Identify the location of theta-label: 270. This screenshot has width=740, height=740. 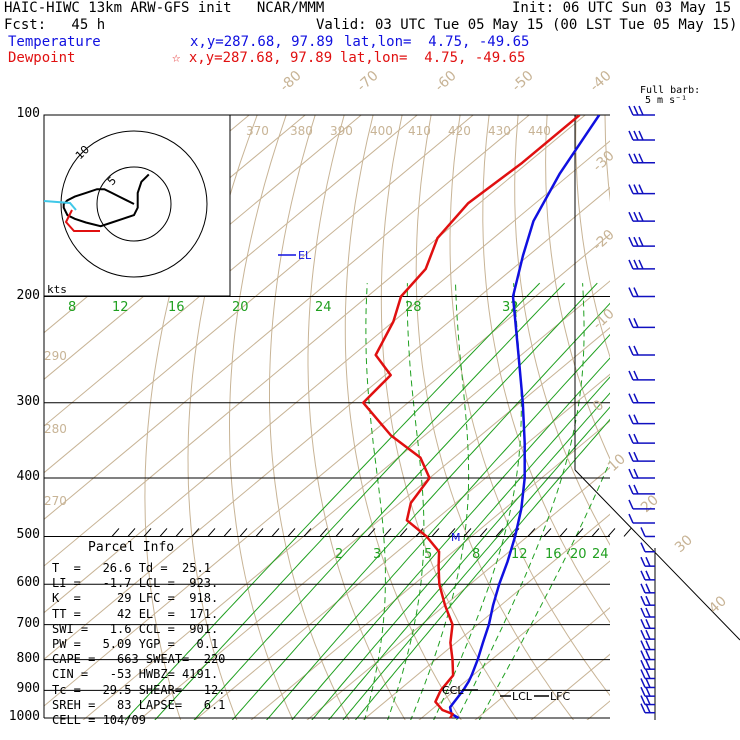
(55, 501).